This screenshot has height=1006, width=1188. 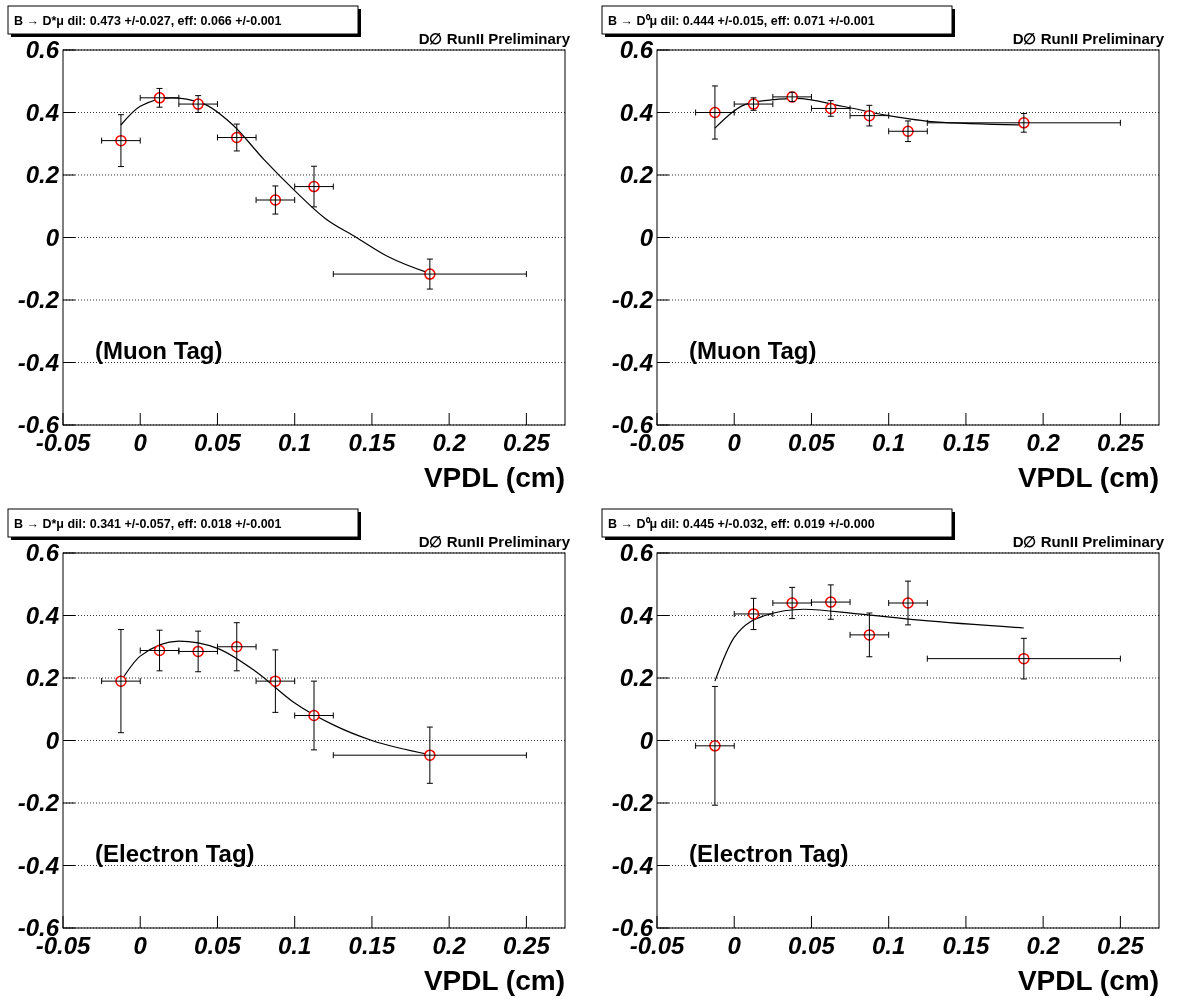 What do you see at coordinates (741, 524) in the screenshot?
I see `chart-title: B → D⁰μ dil: 0.445 +/-0.032, eff: 0.019 +/-0.000` at bounding box center [741, 524].